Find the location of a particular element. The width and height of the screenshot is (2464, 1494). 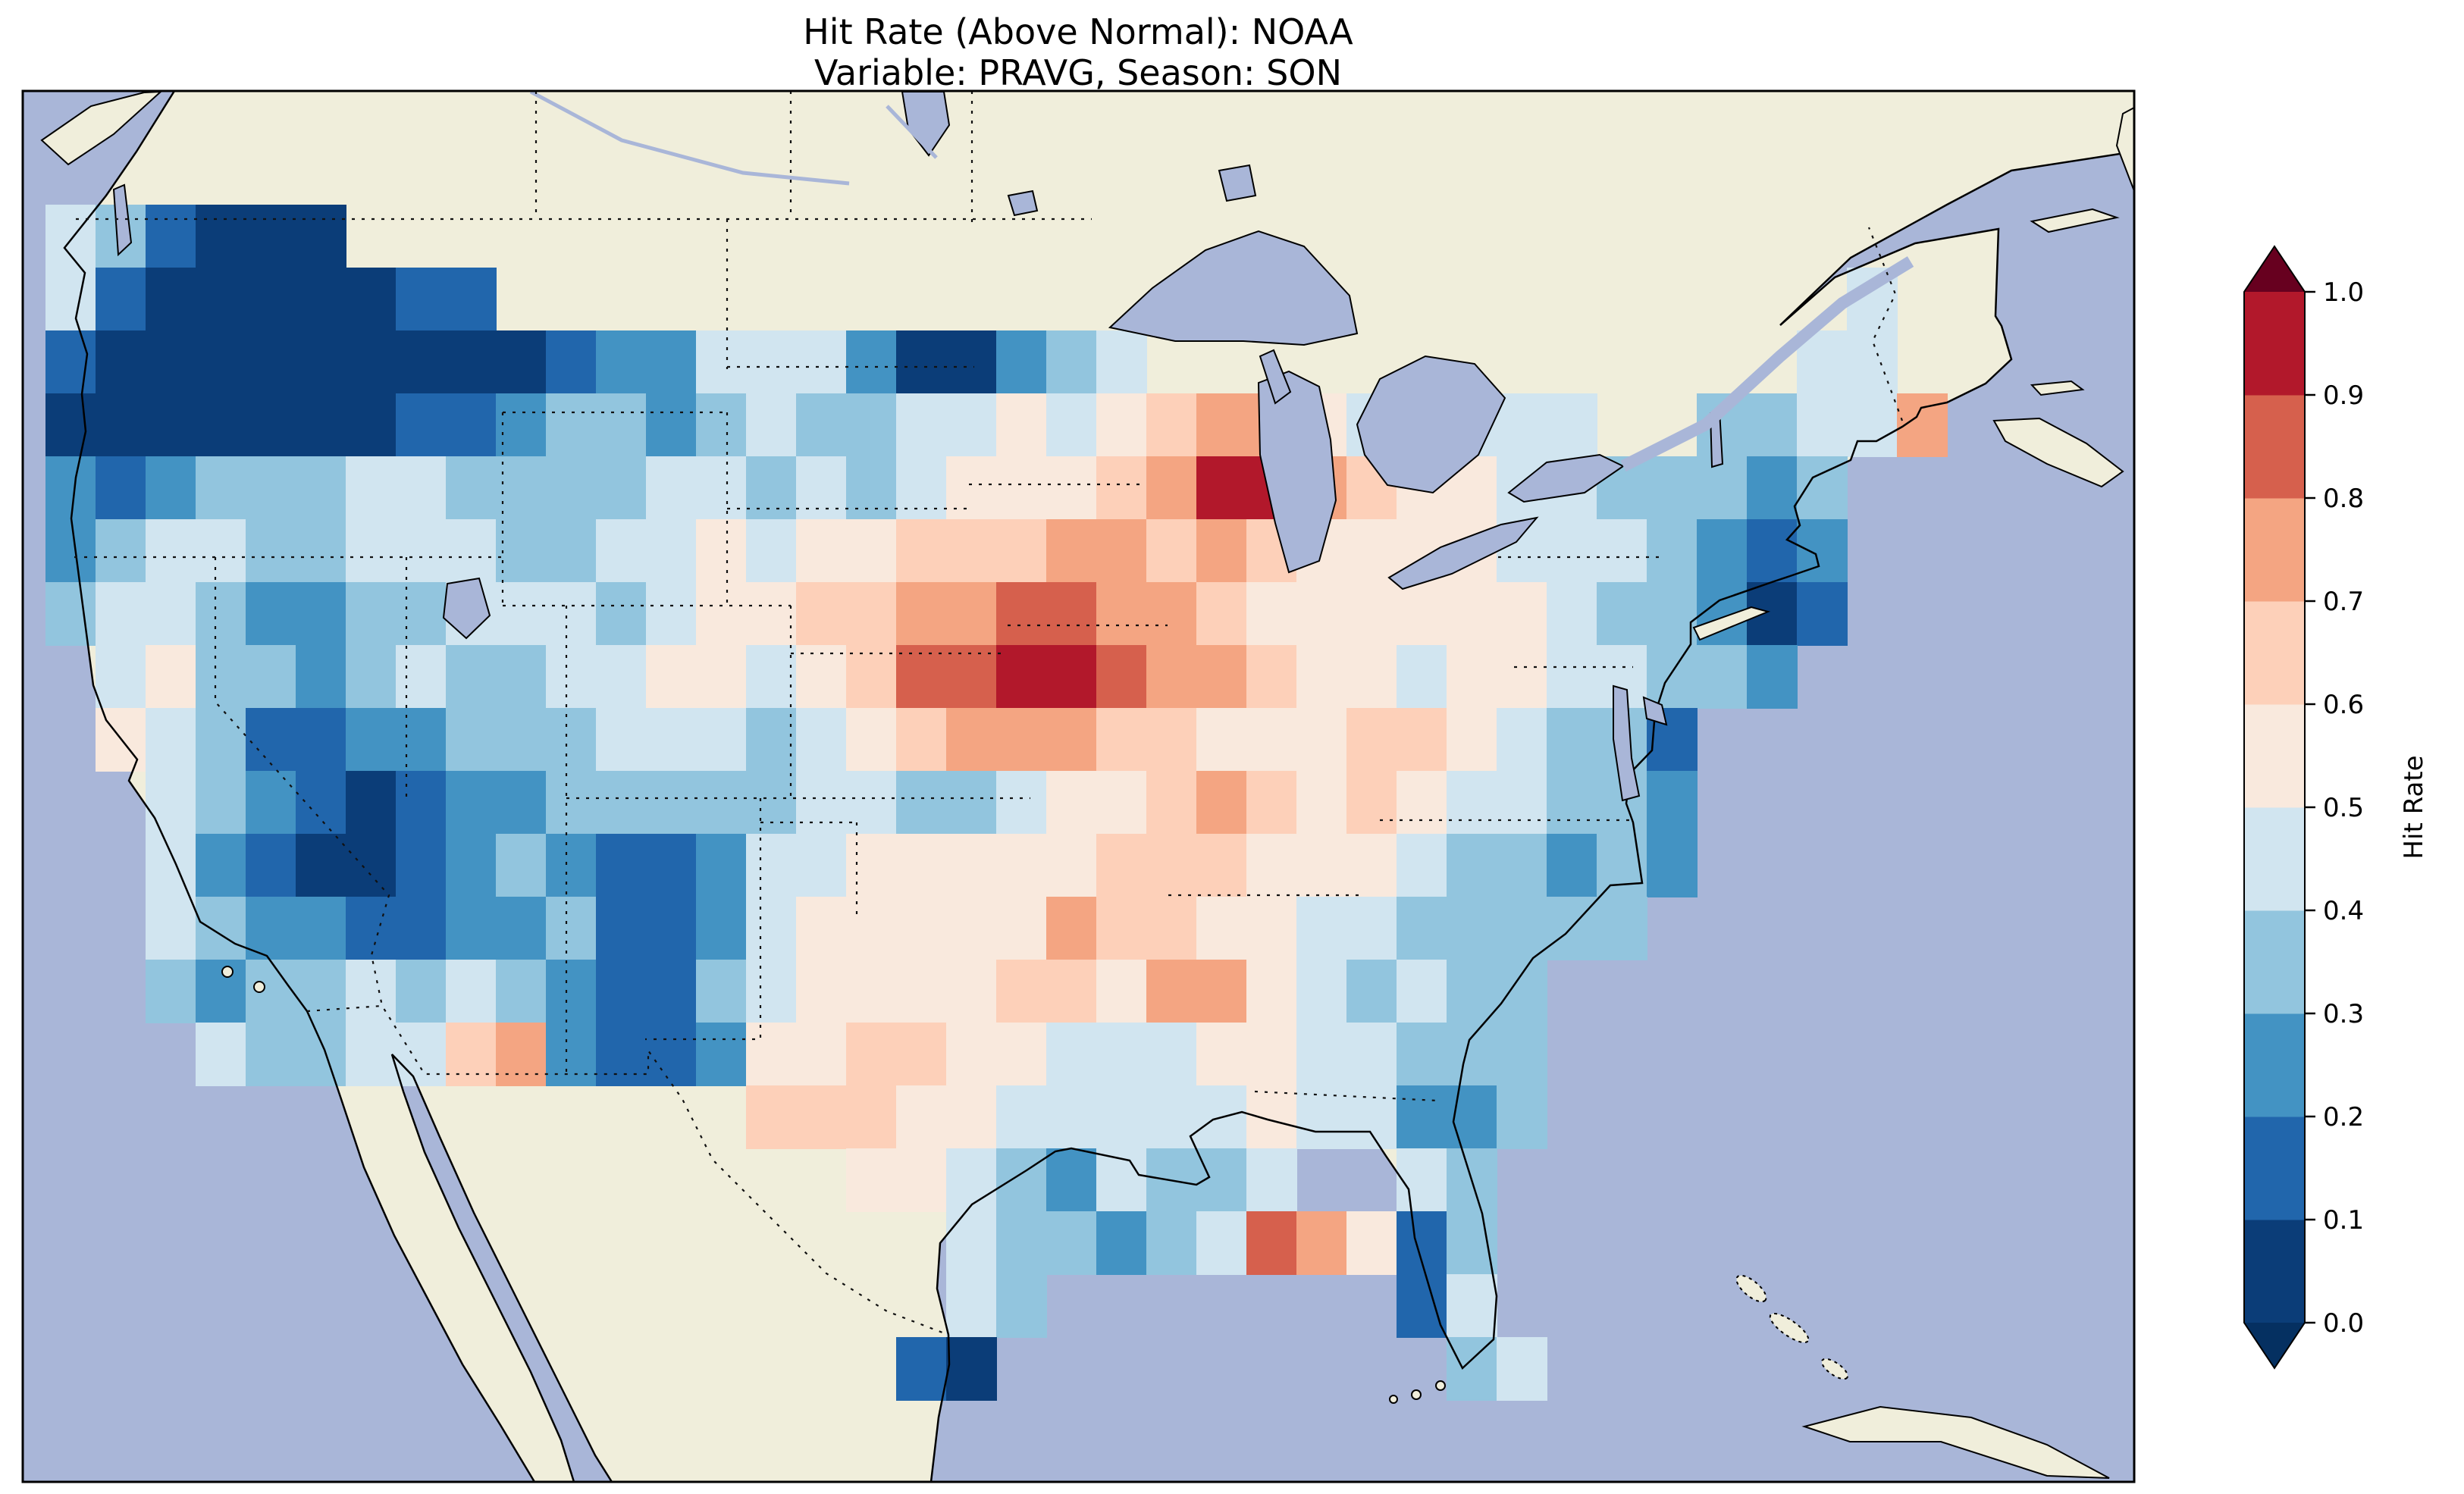

lake-superior is located at coordinates (1233, 288).